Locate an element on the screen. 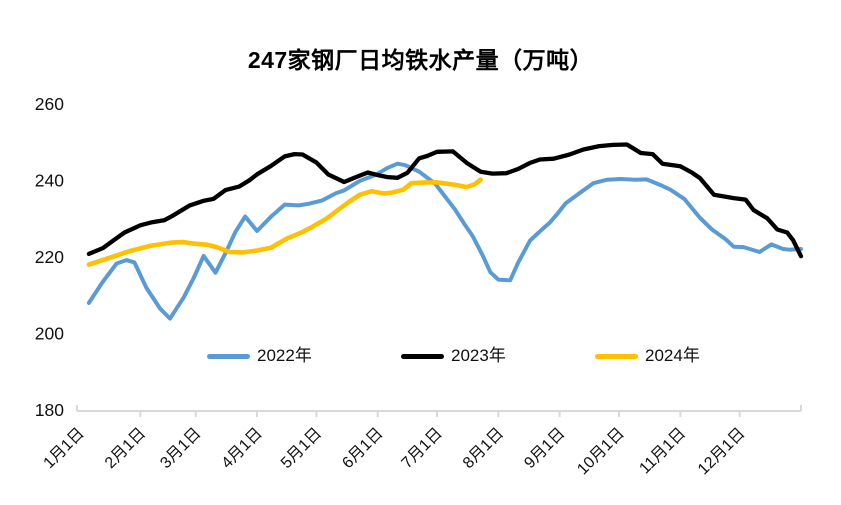 The height and width of the screenshot is (505, 841). legend-swatch-2024 is located at coordinates (616, 356).